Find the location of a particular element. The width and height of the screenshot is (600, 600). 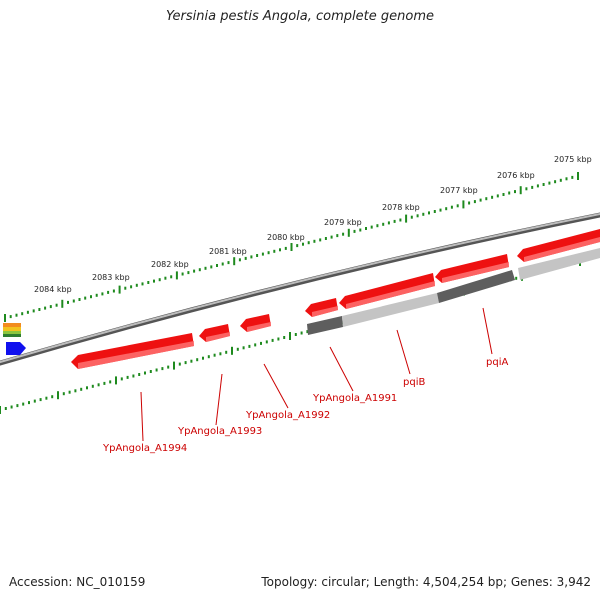

gene-arrow-a1993 is located at coordinates (214, 333).